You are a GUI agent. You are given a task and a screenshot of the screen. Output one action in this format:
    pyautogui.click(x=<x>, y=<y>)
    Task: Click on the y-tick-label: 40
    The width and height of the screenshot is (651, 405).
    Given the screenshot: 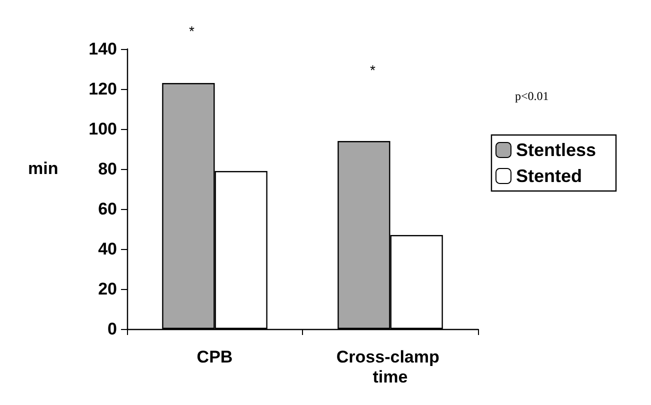 What is the action you would take?
    pyautogui.click(x=107, y=249)
    